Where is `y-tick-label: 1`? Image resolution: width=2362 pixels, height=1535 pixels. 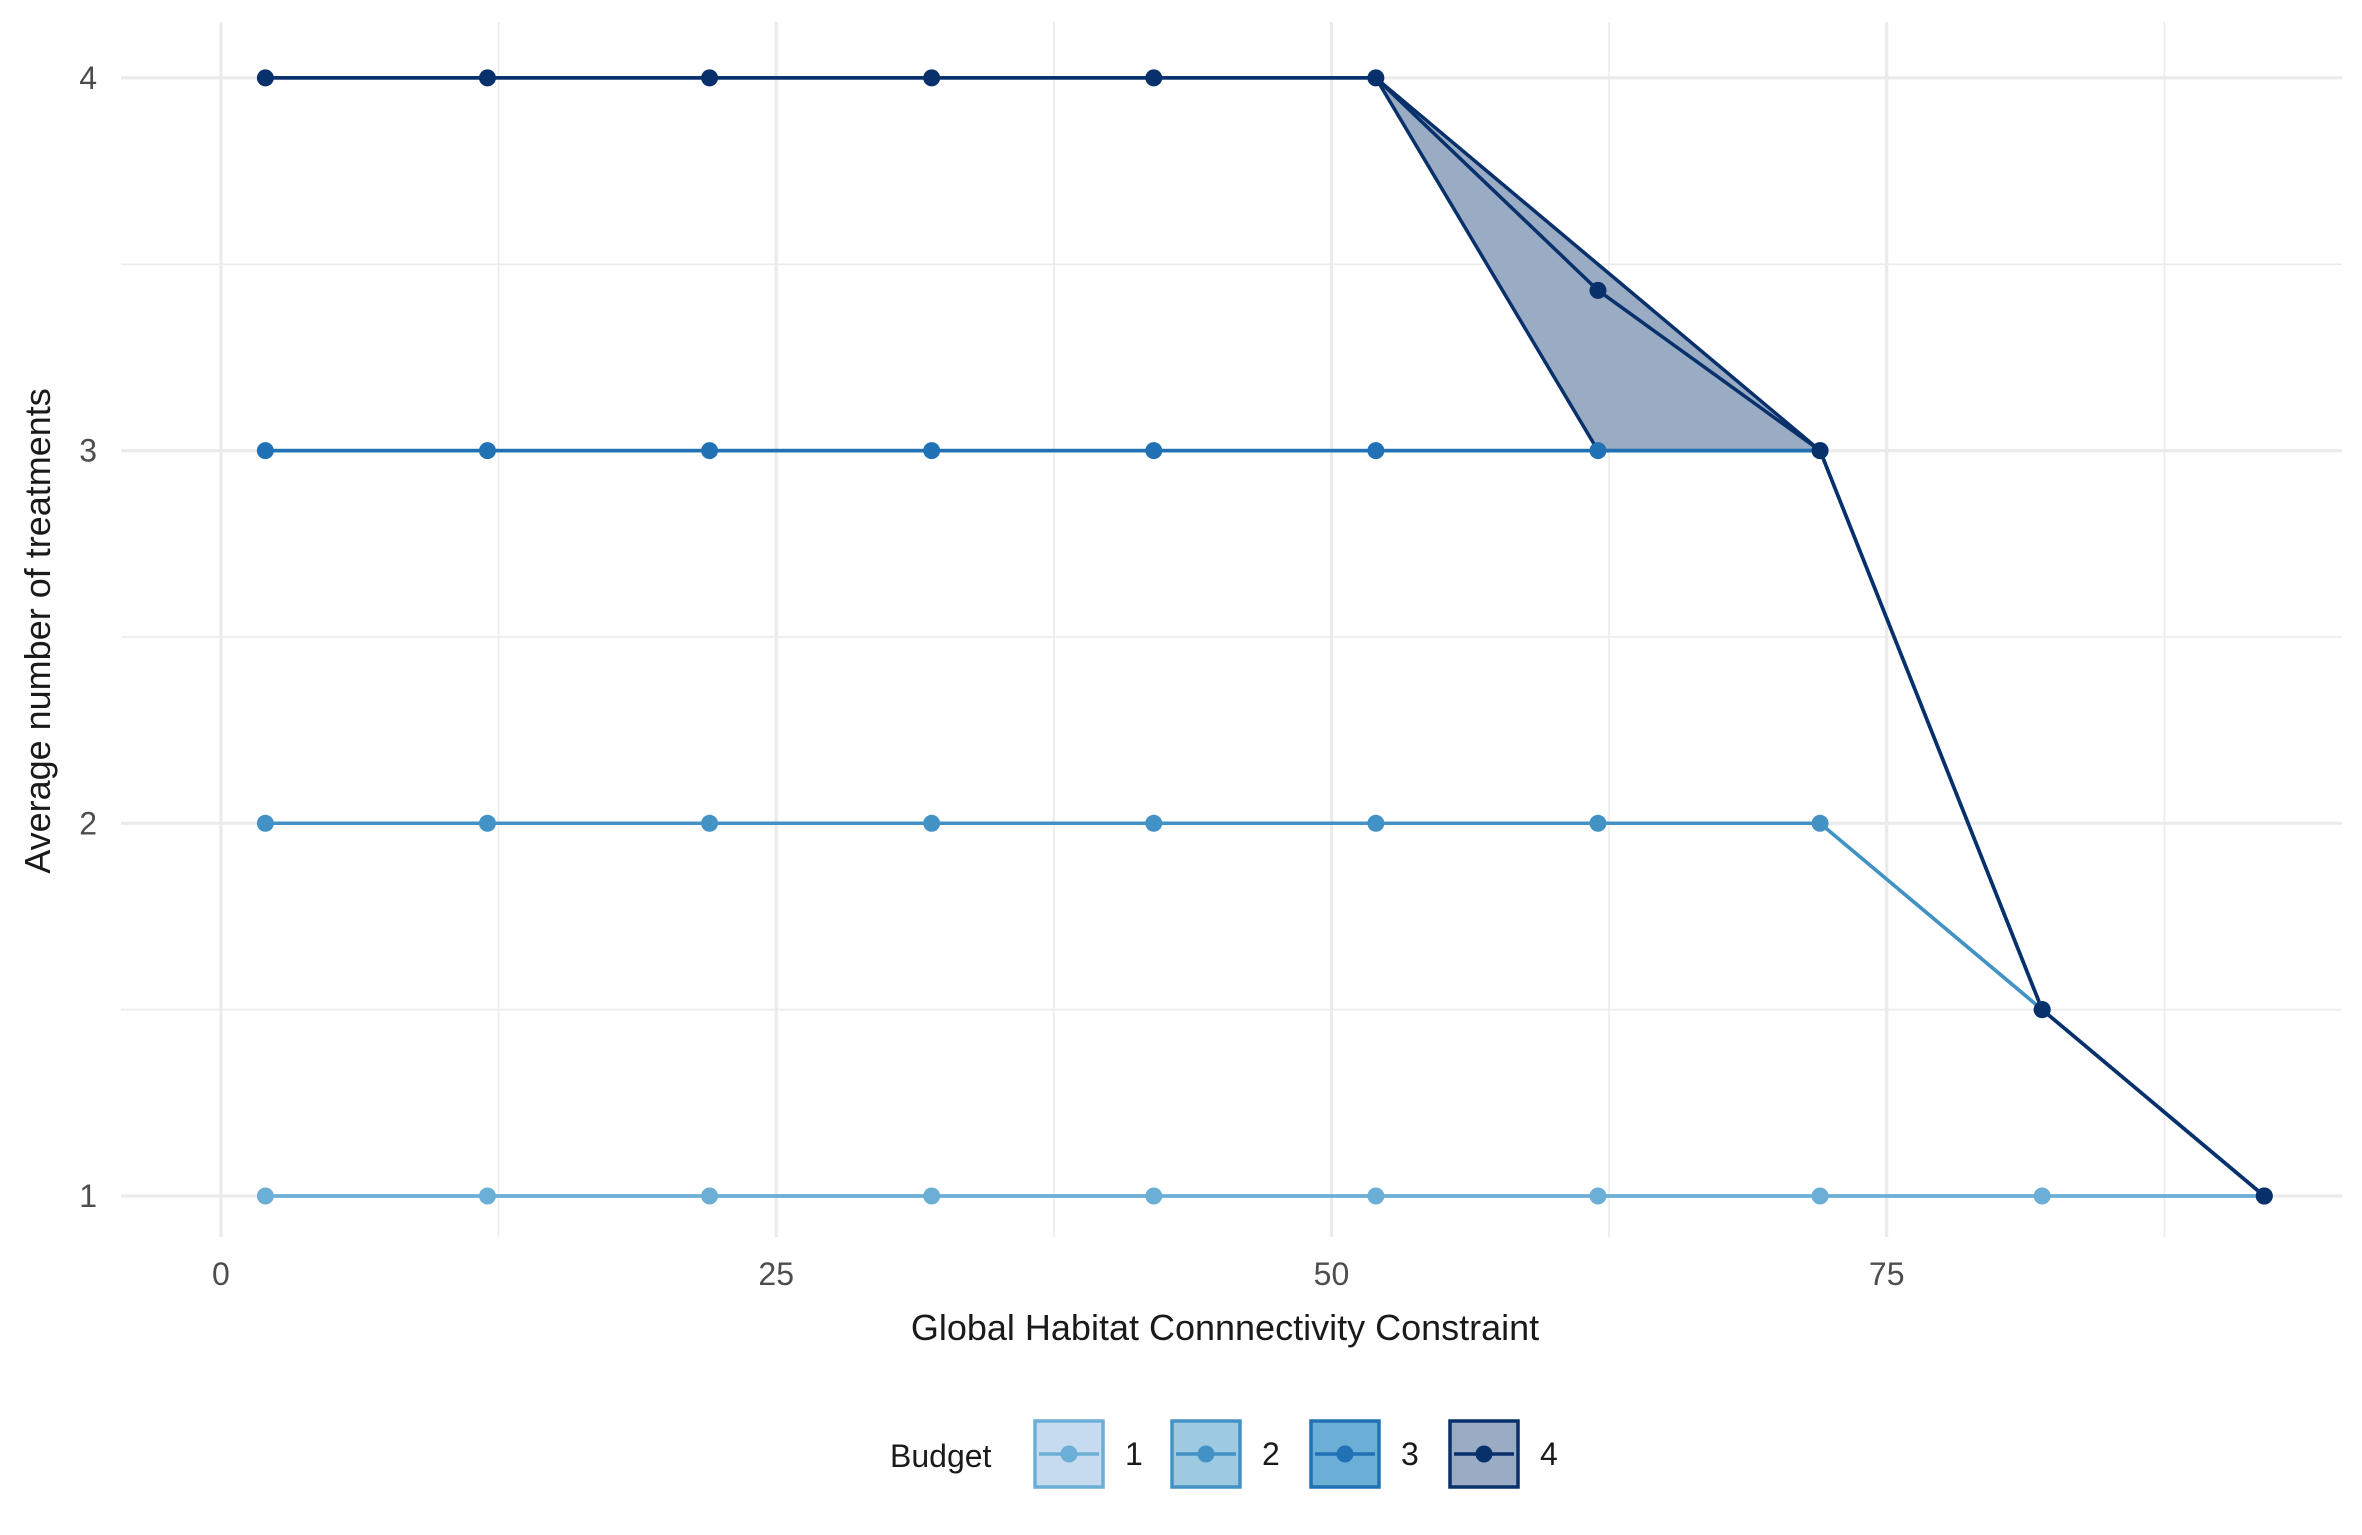 y-tick-label: 1 is located at coordinates (88, 1196).